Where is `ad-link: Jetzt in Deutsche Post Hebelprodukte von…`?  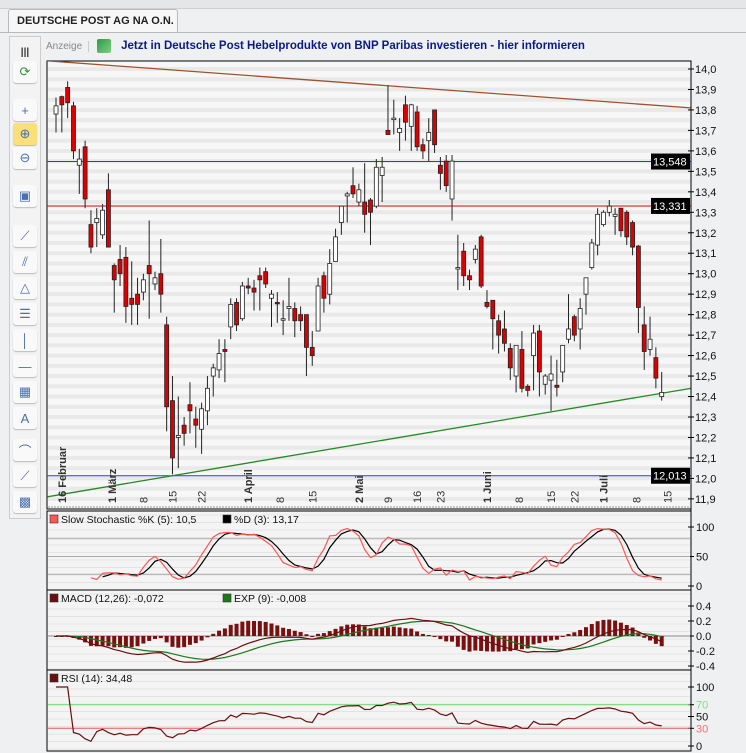
ad-link: Jetzt in Deutsche Post Hebelprodukte von… is located at coordinates (353, 46).